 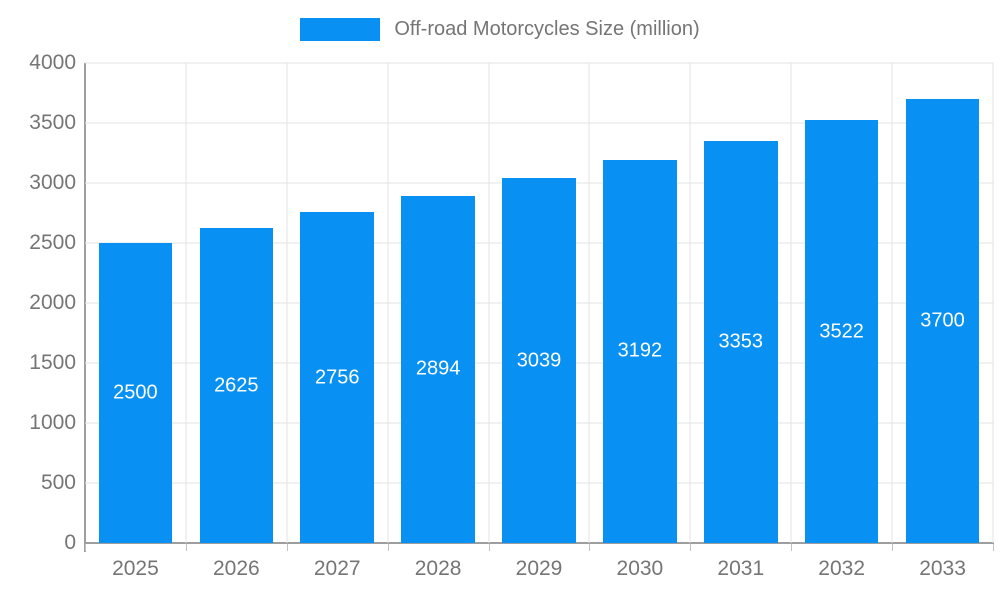 What do you see at coordinates (942, 568) in the screenshot?
I see `x-tick-label-2033: 2033` at bounding box center [942, 568].